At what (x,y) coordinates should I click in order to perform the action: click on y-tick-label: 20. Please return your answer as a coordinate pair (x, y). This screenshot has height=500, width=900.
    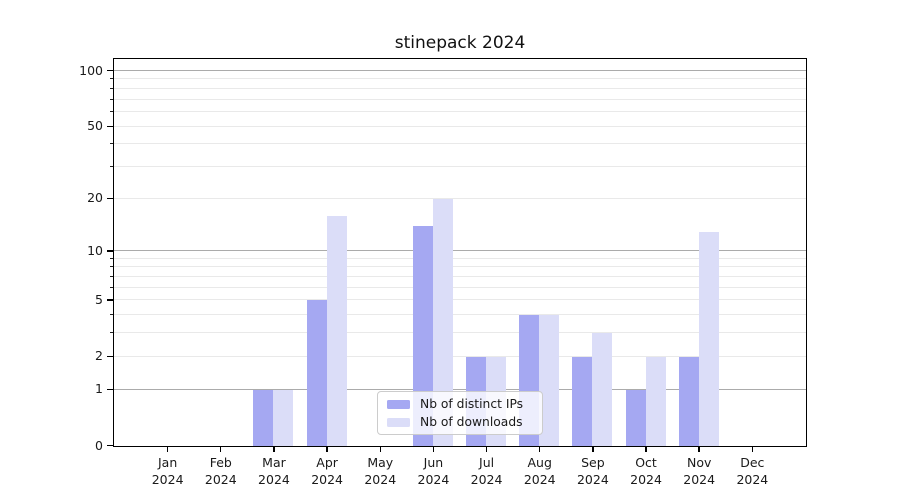
    Looking at the image, I should click on (95, 198).